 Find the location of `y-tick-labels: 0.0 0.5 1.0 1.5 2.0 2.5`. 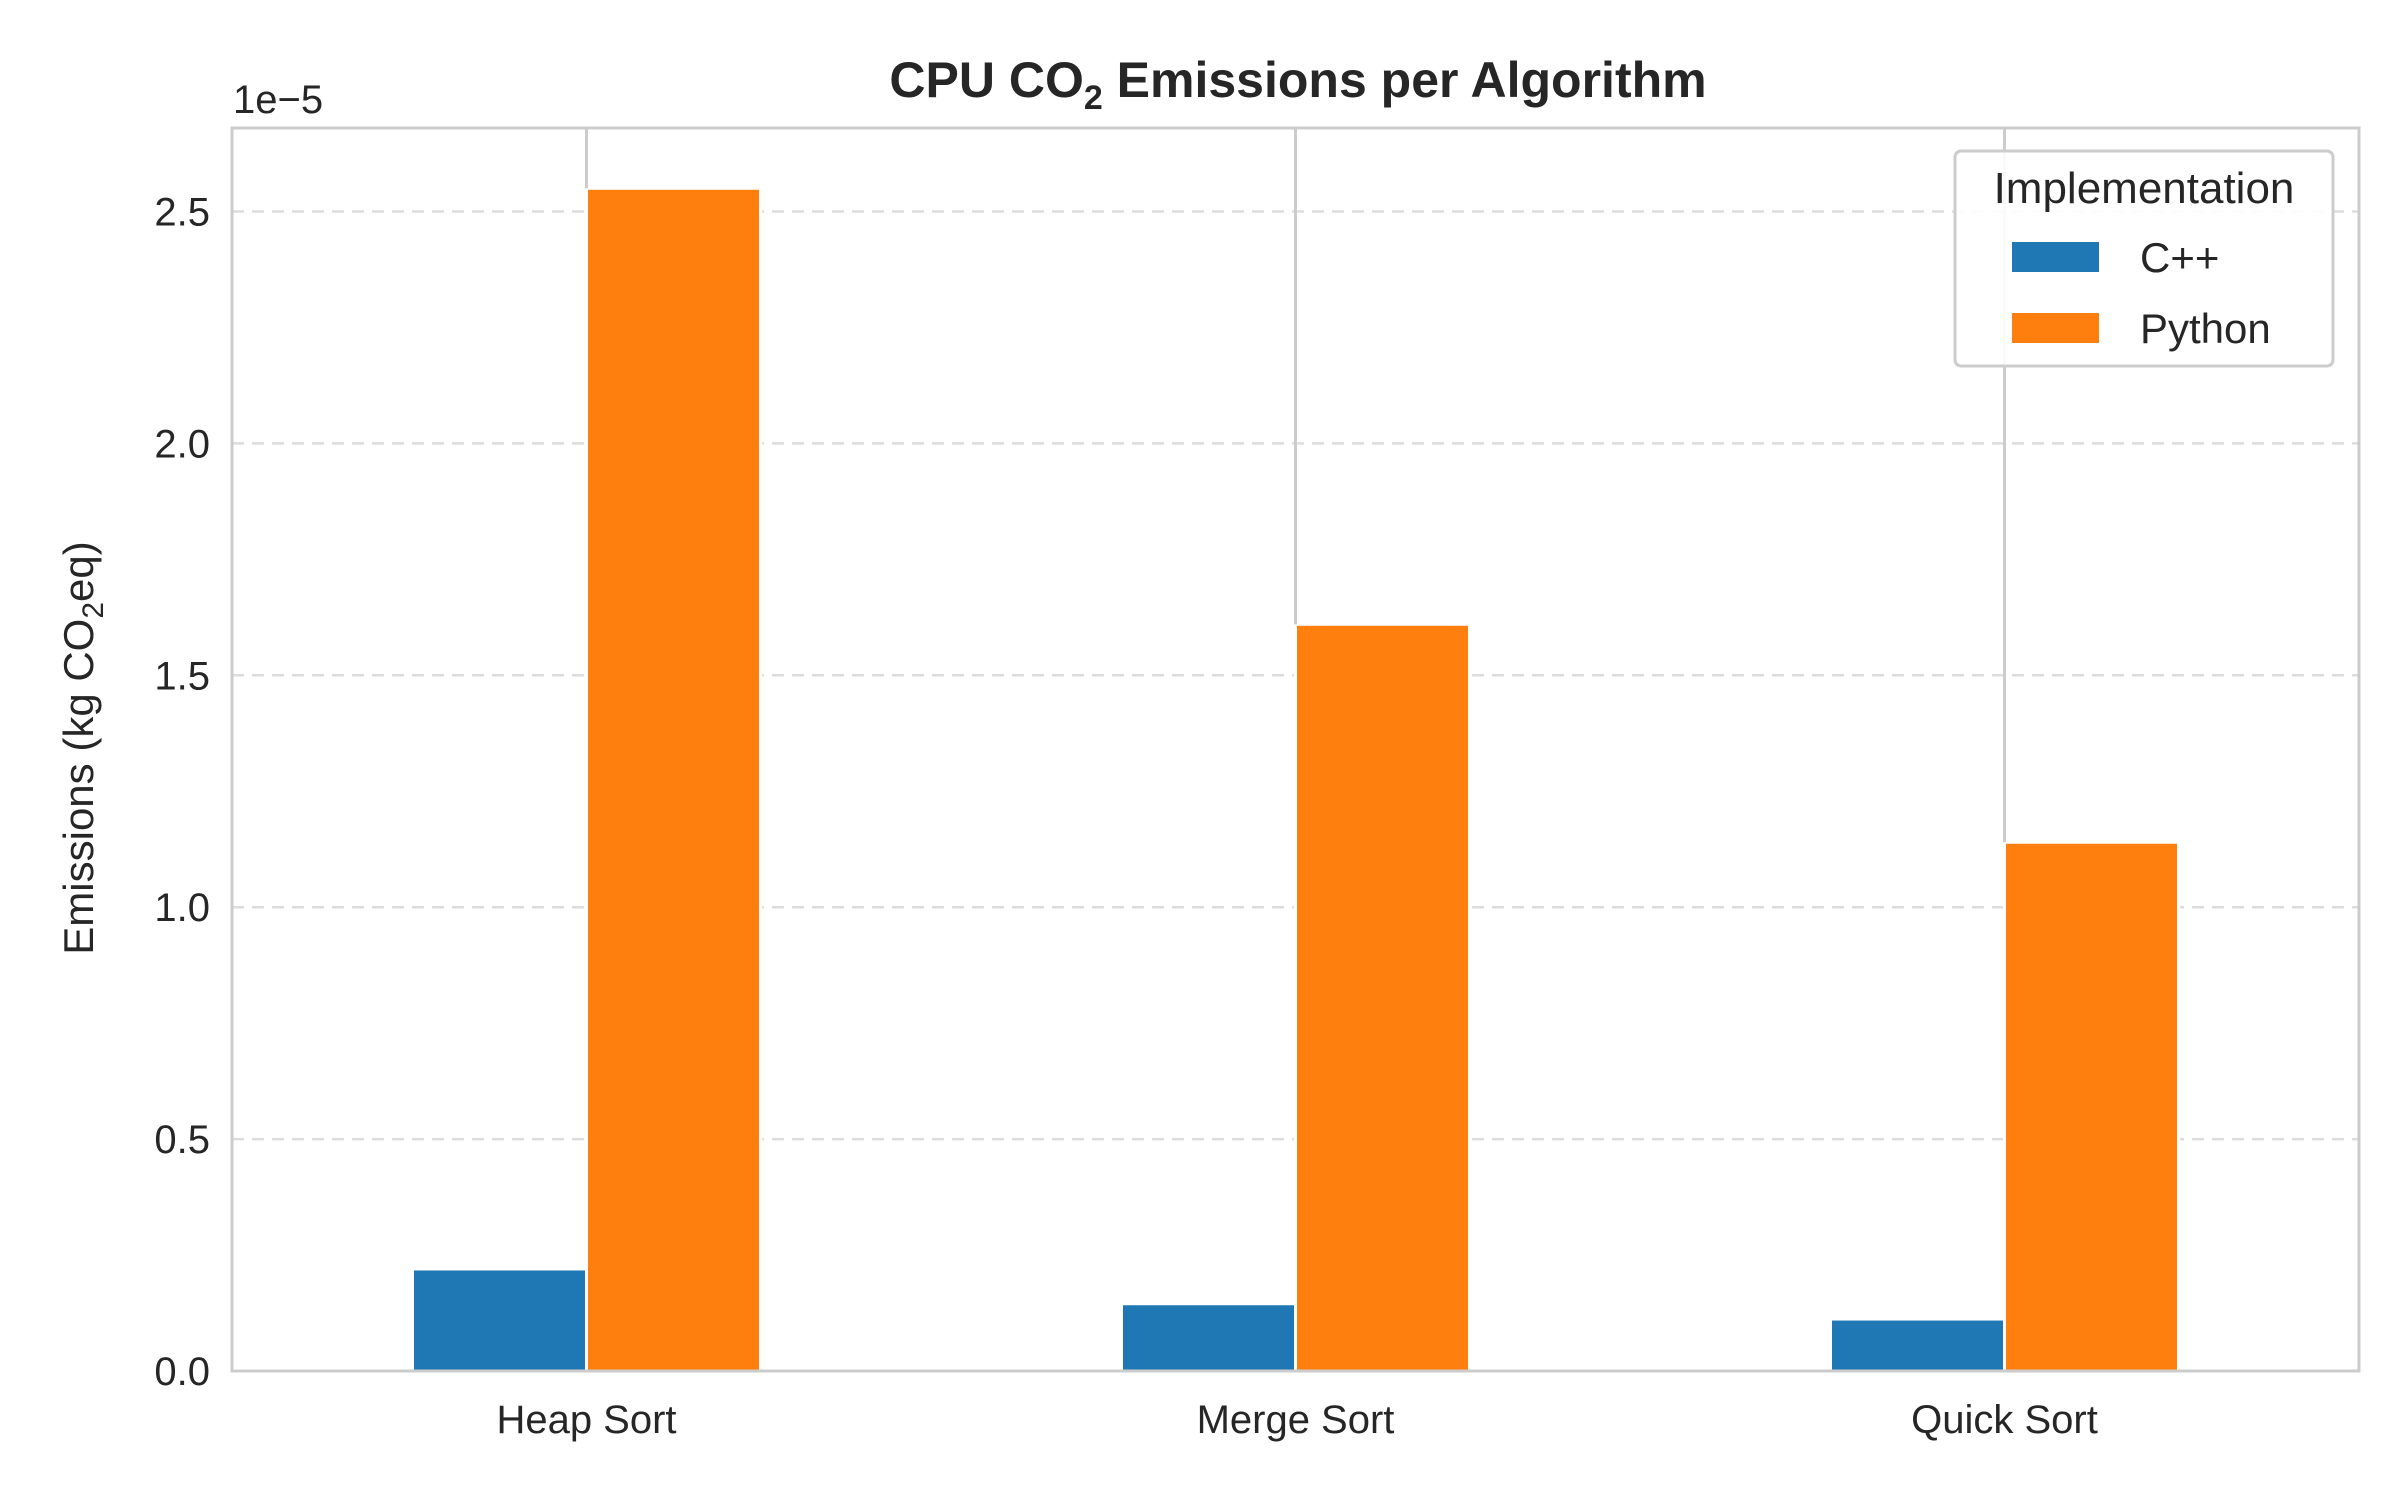

y-tick-labels: 0.0 0.5 1.0 1.5 2.0 2.5 is located at coordinates (182, 792).